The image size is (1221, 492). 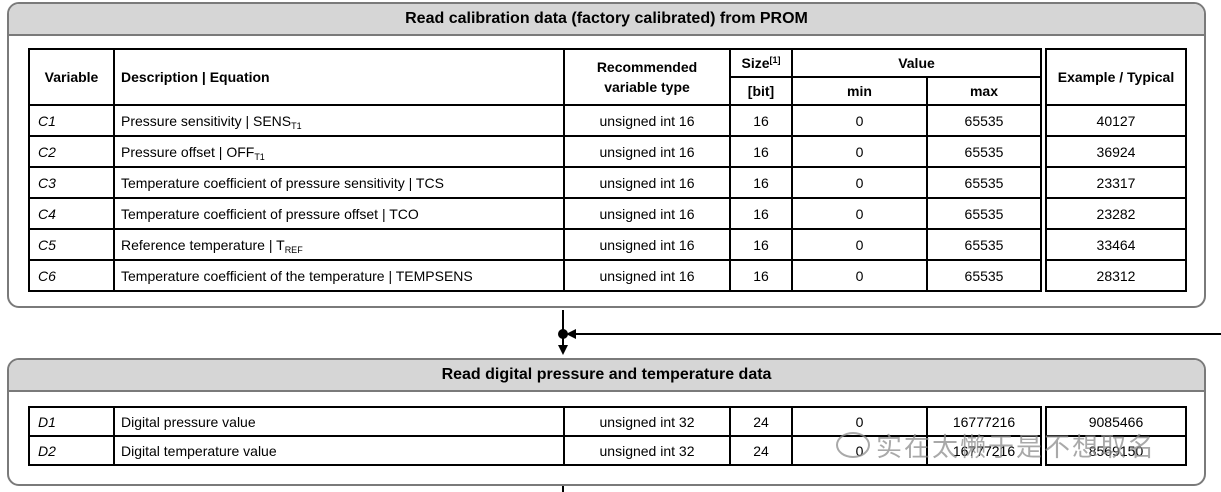 What do you see at coordinates (339, 421) in the screenshot?
I see `description-cell: Digital pressure value` at bounding box center [339, 421].